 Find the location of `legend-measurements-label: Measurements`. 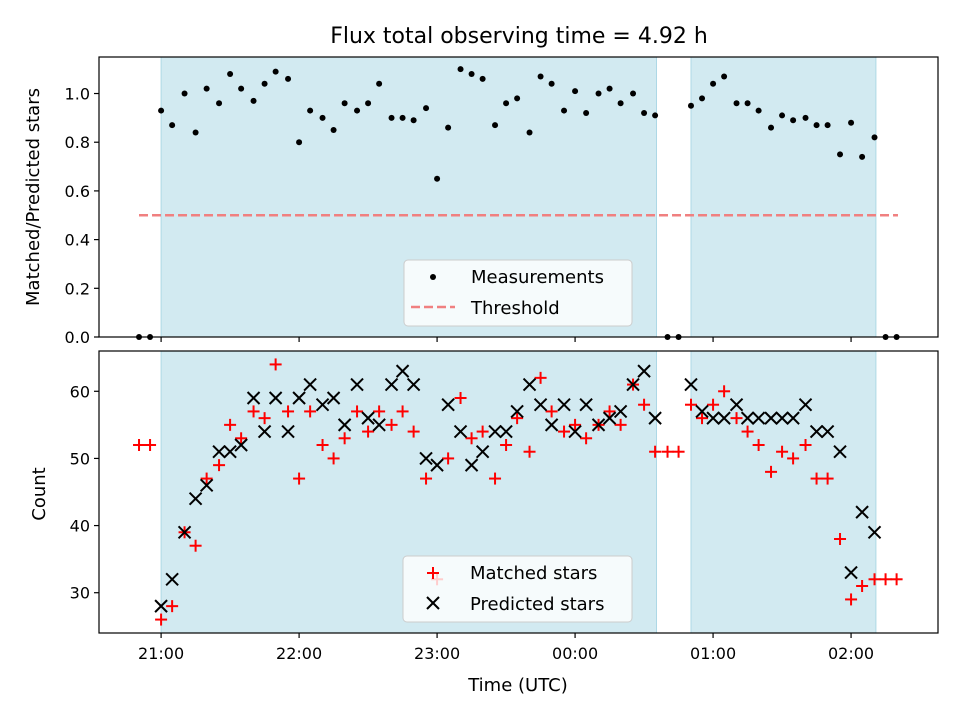

legend-measurements-label: Measurements is located at coordinates (537, 277).